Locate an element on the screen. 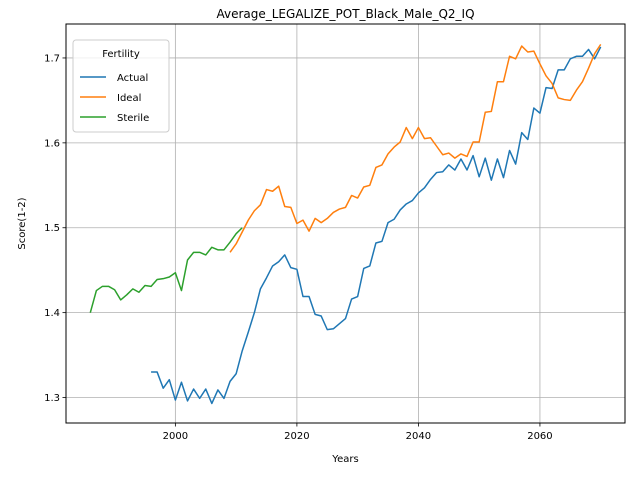  legend: Fertility Actual Ideal Sterile is located at coordinates (121, 86).